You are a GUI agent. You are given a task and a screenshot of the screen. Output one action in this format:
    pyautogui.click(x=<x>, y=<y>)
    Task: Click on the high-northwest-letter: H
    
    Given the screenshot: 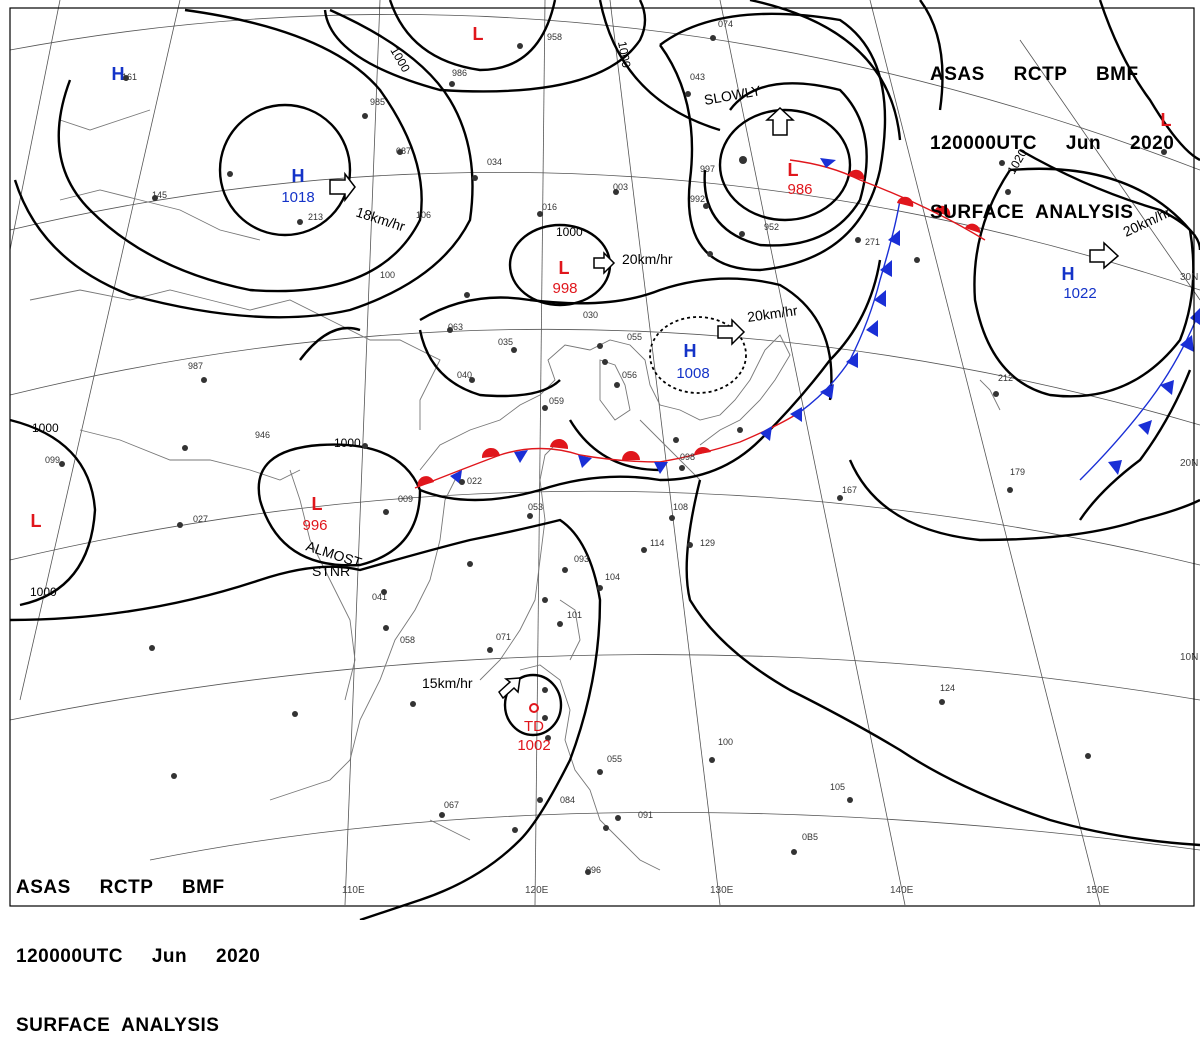 What is the action you would take?
    pyautogui.click(x=118, y=74)
    